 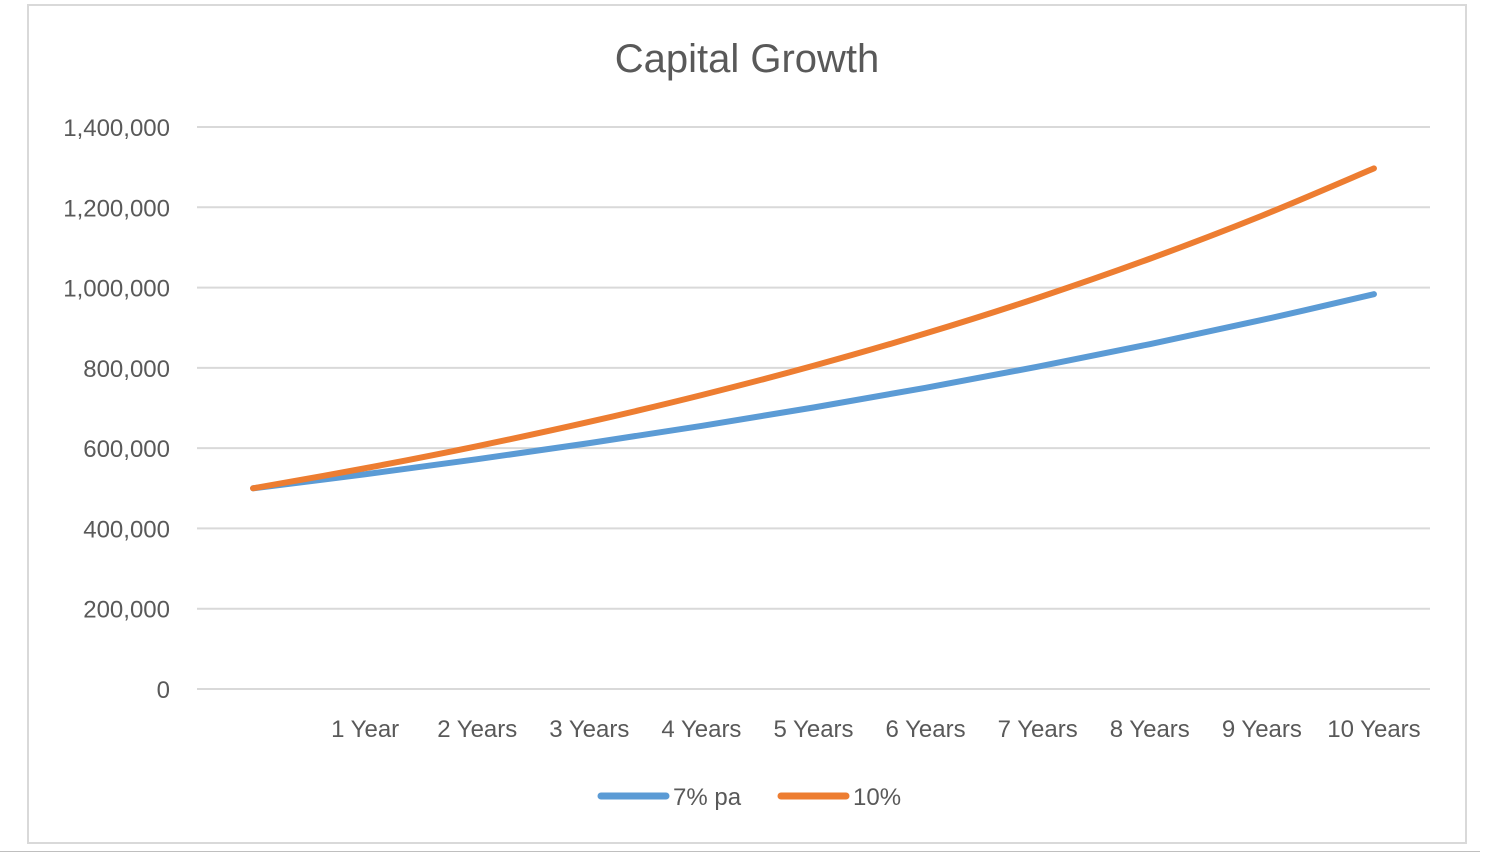 I want to click on chart-title: Capital Growth, so click(x=747, y=59).